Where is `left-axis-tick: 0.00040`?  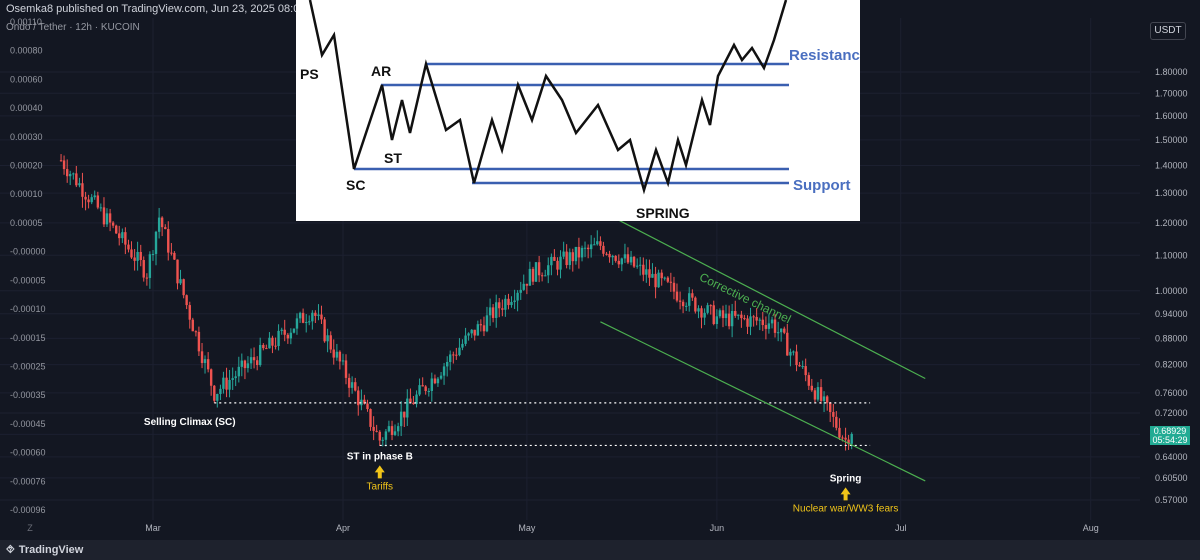
left-axis-tick: 0.00040 is located at coordinates (26, 108).